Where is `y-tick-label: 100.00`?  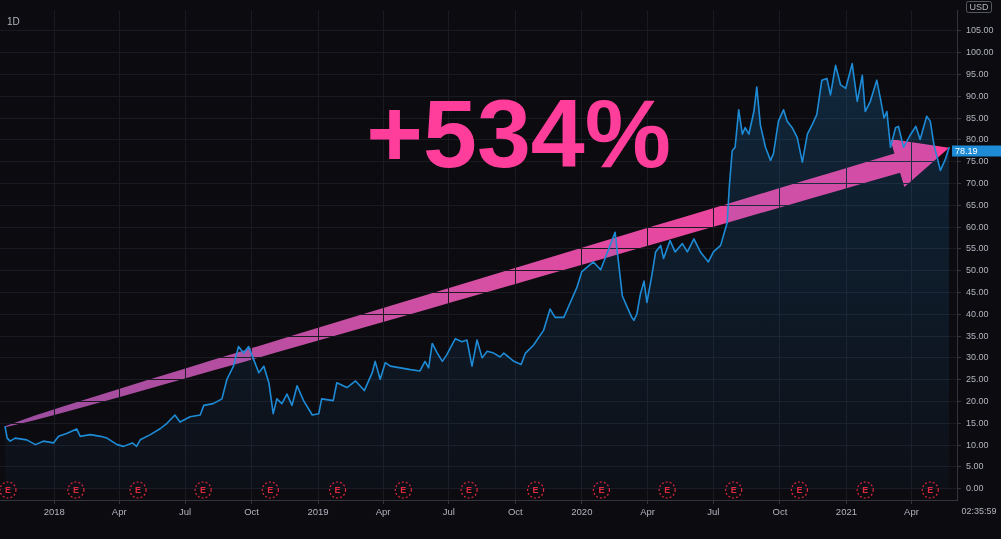 y-tick-label: 100.00 is located at coordinates (980, 52).